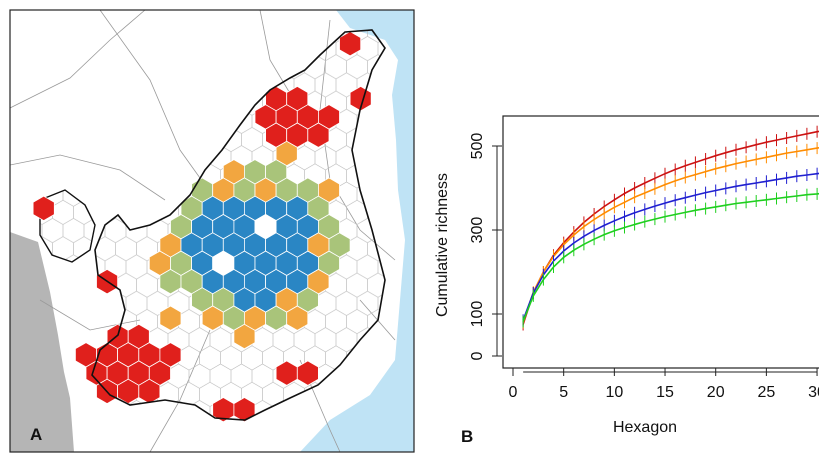  I want to click on neighbouring-country-area, so click(42, 342).